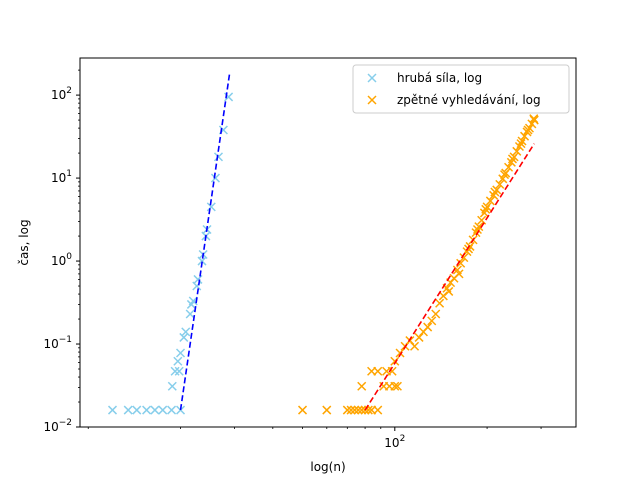 This screenshot has width=640, height=480. Describe the element at coordinates (24, 242) in the screenshot. I see `y-axis-label: čas, log` at that location.